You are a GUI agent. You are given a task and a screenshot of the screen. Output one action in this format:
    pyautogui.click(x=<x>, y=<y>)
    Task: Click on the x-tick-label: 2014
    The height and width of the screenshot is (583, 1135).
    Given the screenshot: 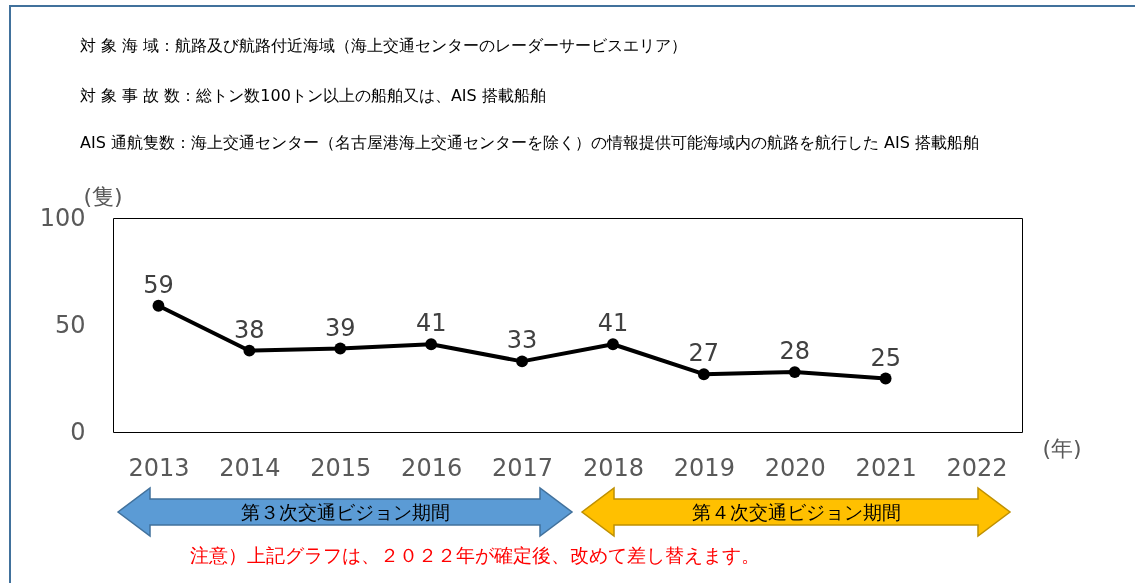 What is the action you would take?
    pyautogui.click(x=250, y=467)
    